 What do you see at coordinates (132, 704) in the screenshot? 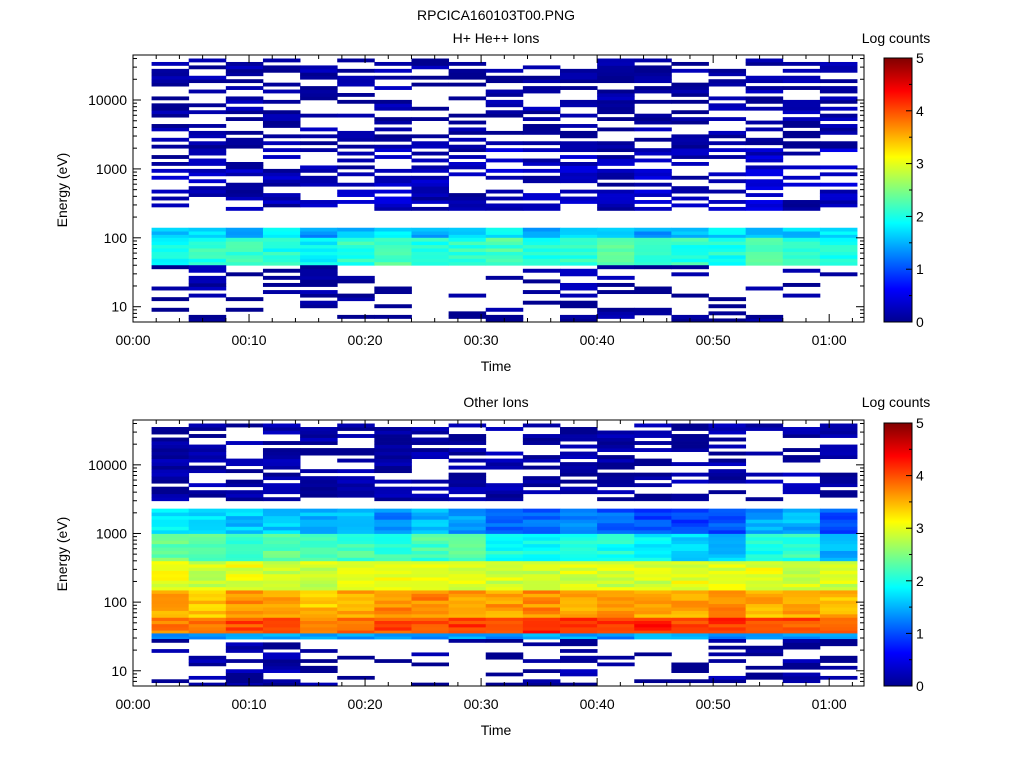
I see `x-tick-label: 00:00` at bounding box center [132, 704].